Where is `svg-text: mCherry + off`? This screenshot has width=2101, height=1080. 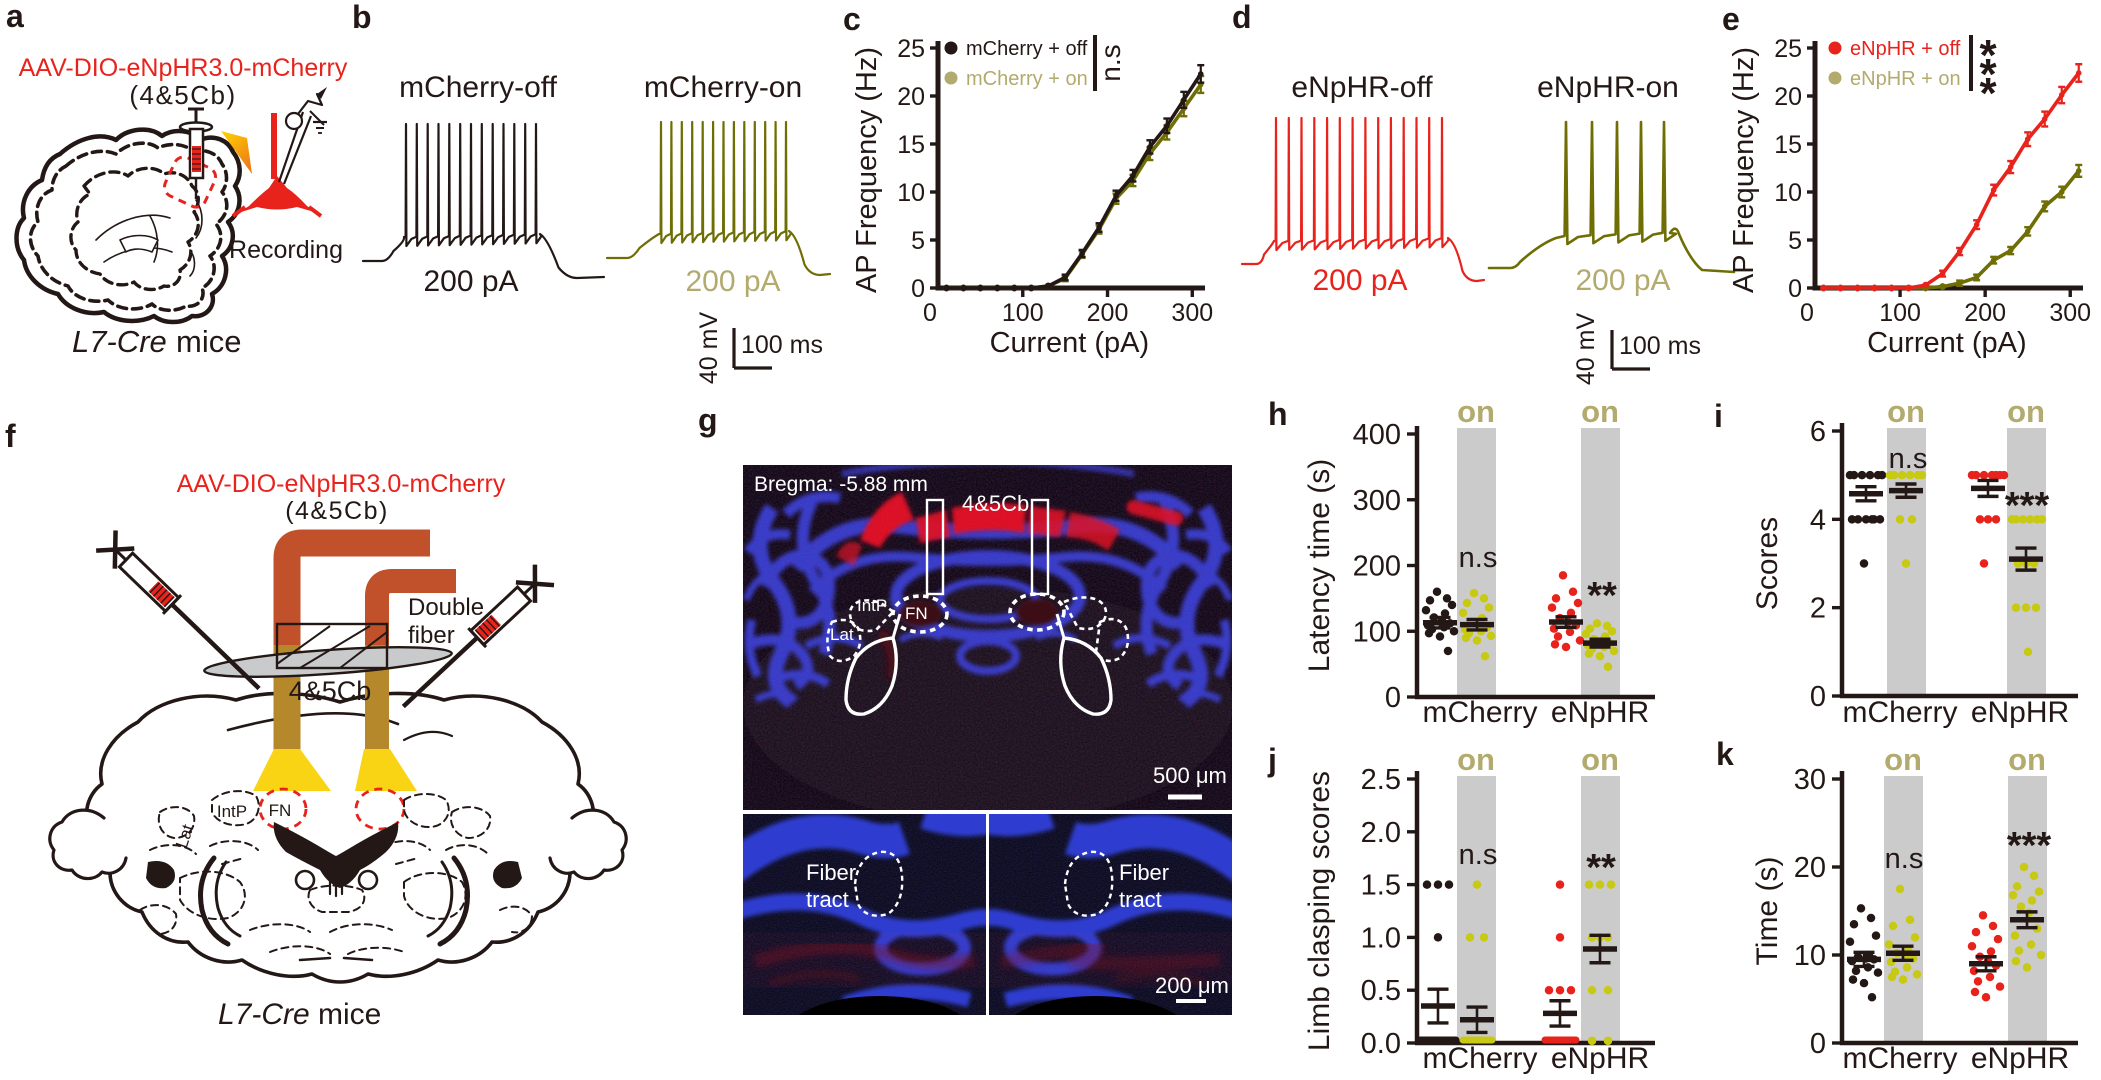 svg-text: mCherry + off is located at coordinates (1027, 49).